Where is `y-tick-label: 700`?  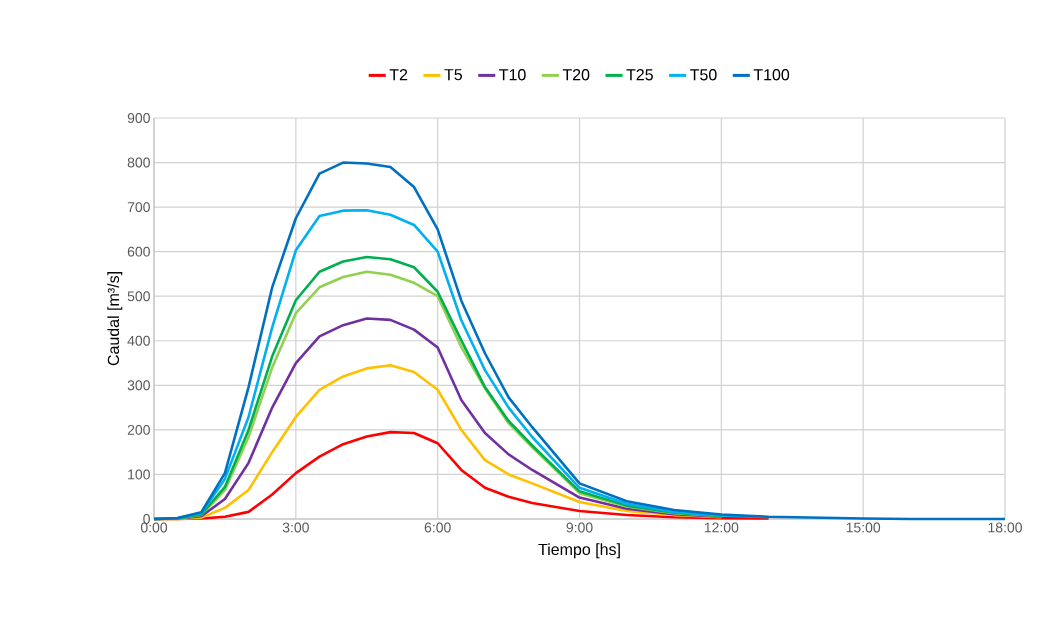 y-tick-label: 700 is located at coordinates (138, 207).